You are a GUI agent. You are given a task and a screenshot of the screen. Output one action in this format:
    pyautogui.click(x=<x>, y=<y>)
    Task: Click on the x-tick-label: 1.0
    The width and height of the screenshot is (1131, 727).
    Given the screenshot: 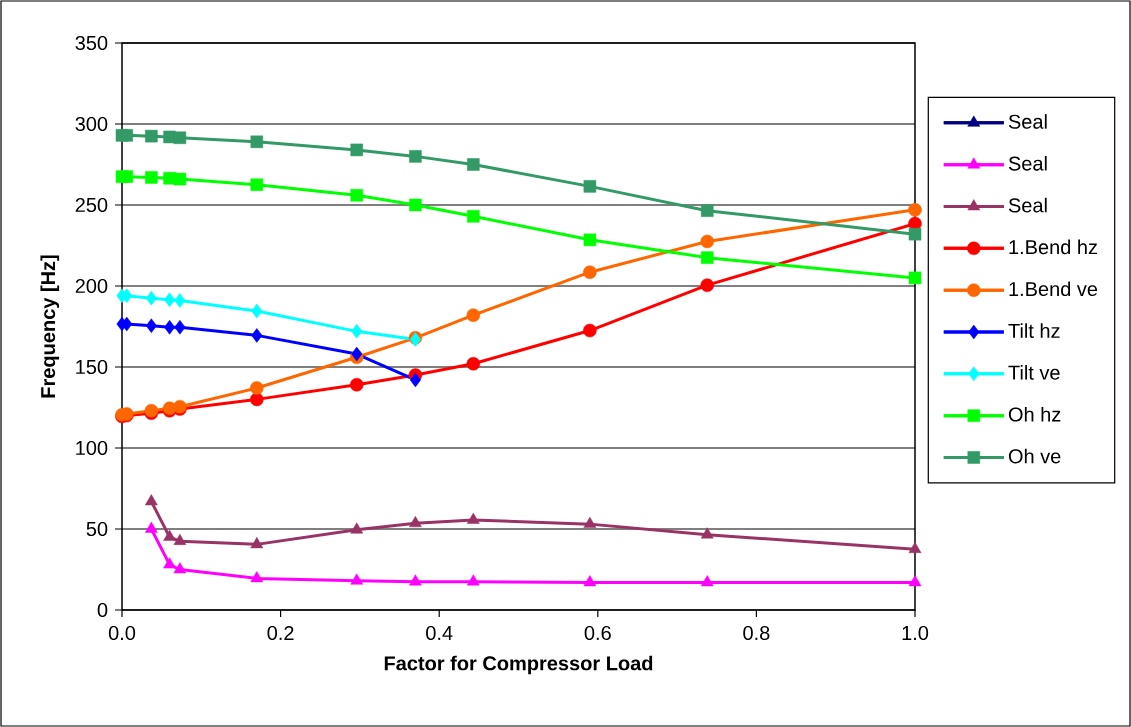 What is the action you would take?
    pyautogui.click(x=915, y=633)
    